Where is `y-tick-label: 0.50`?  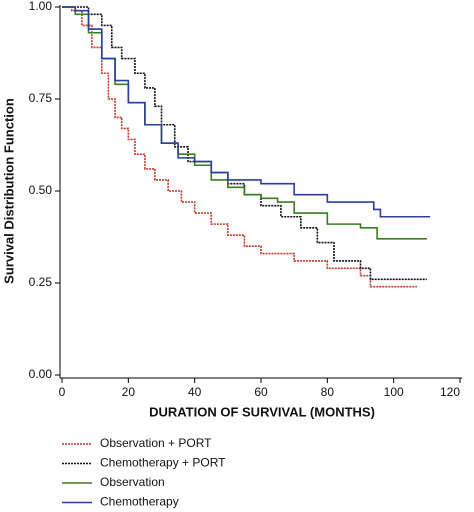
y-tick-label: 0.50 is located at coordinates (41, 190).